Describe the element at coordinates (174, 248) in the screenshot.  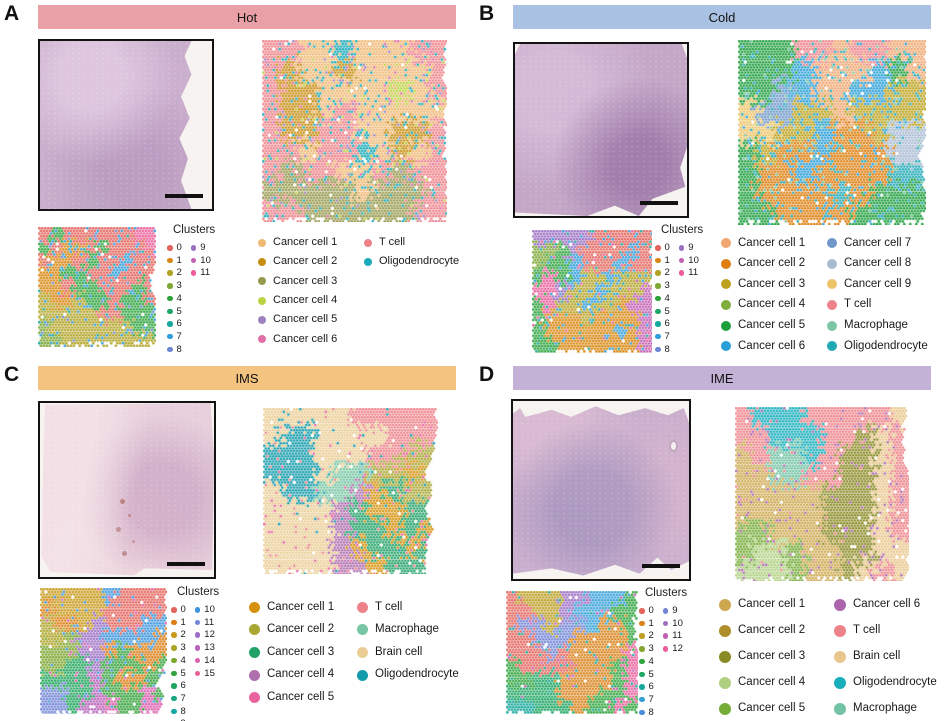
I see `cluster-legend-item: 0` at that location.